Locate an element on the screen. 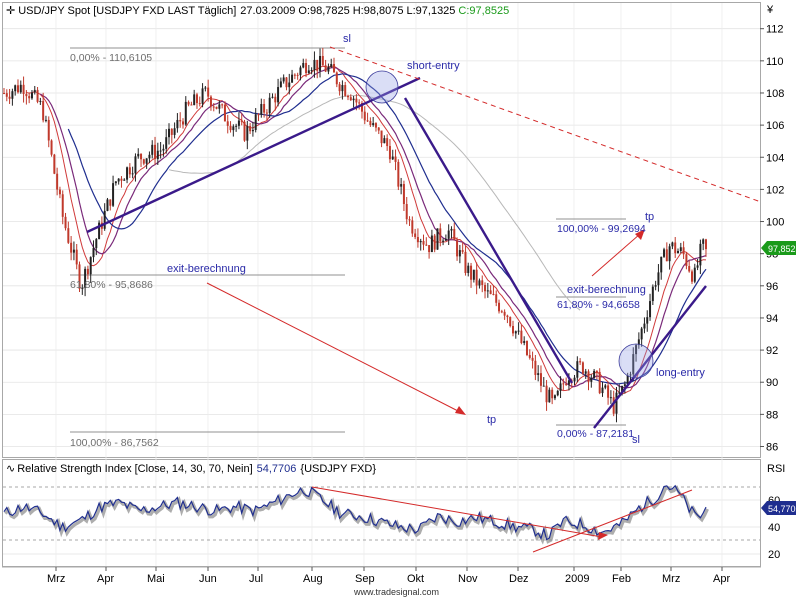  rsi-tick-label: 40 is located at coordinates (774, 528).